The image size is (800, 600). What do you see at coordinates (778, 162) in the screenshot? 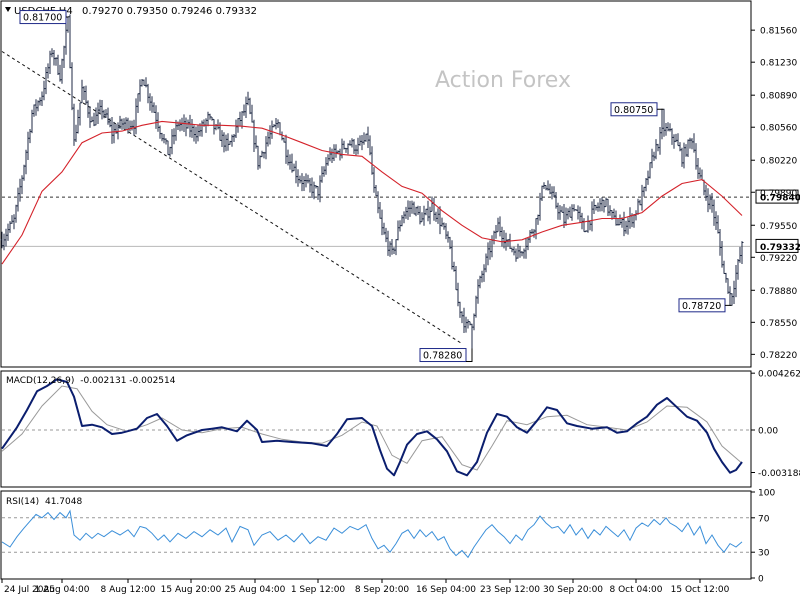
I see `price-tick-label: 0.80220` at bounding box center [778, 162].